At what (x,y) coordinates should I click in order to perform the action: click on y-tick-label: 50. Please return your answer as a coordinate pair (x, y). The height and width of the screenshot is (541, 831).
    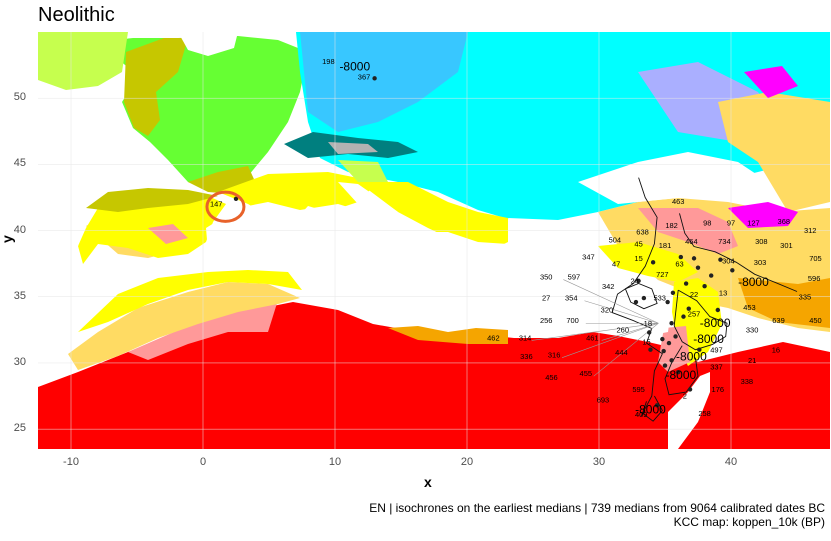
    Looking at the image, I should click on (19, 97).